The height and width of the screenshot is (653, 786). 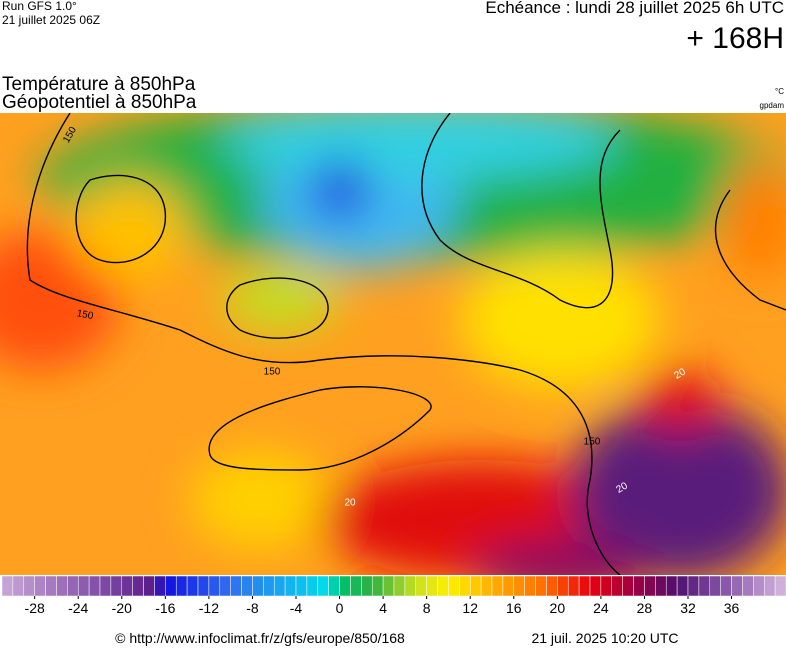 What do you see at coordinates (427, 608) in the screenshot?
I see `colorbar-tick-label: 8` at bounding box center [427, 608].